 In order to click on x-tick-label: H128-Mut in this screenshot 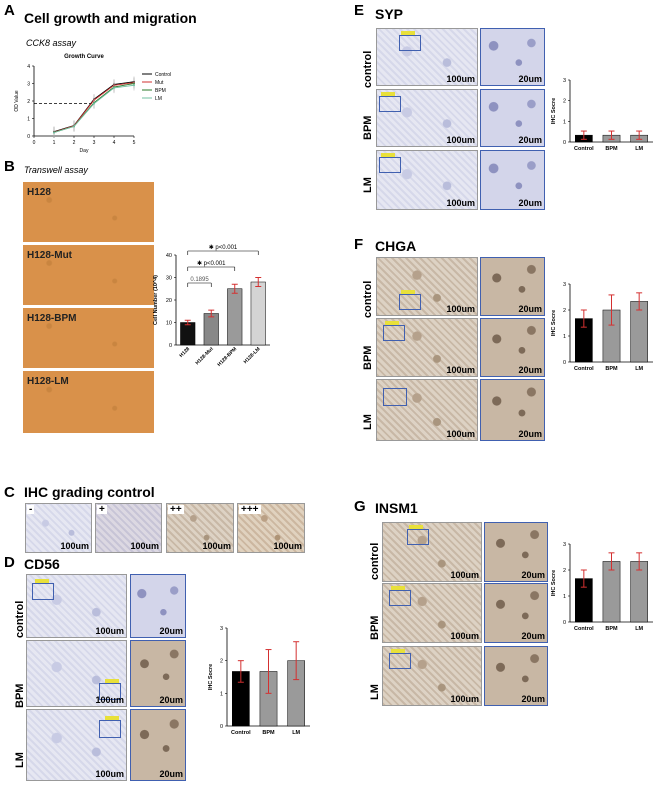, I will do `click(205, 356)`.